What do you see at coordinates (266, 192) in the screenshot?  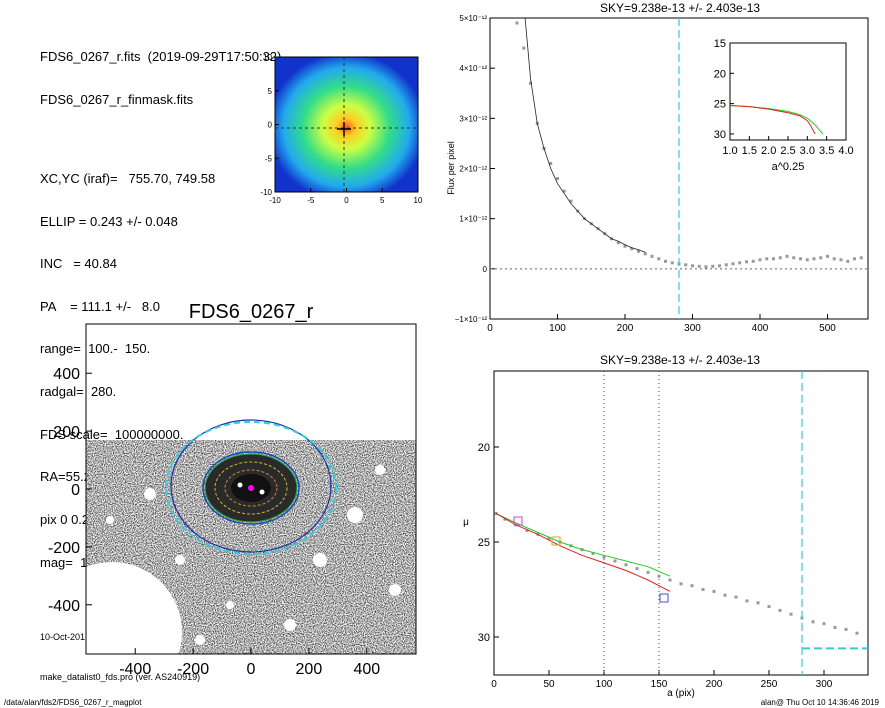 I see `heatmap-ytick-label: -10` at bounding box center [266, 192].